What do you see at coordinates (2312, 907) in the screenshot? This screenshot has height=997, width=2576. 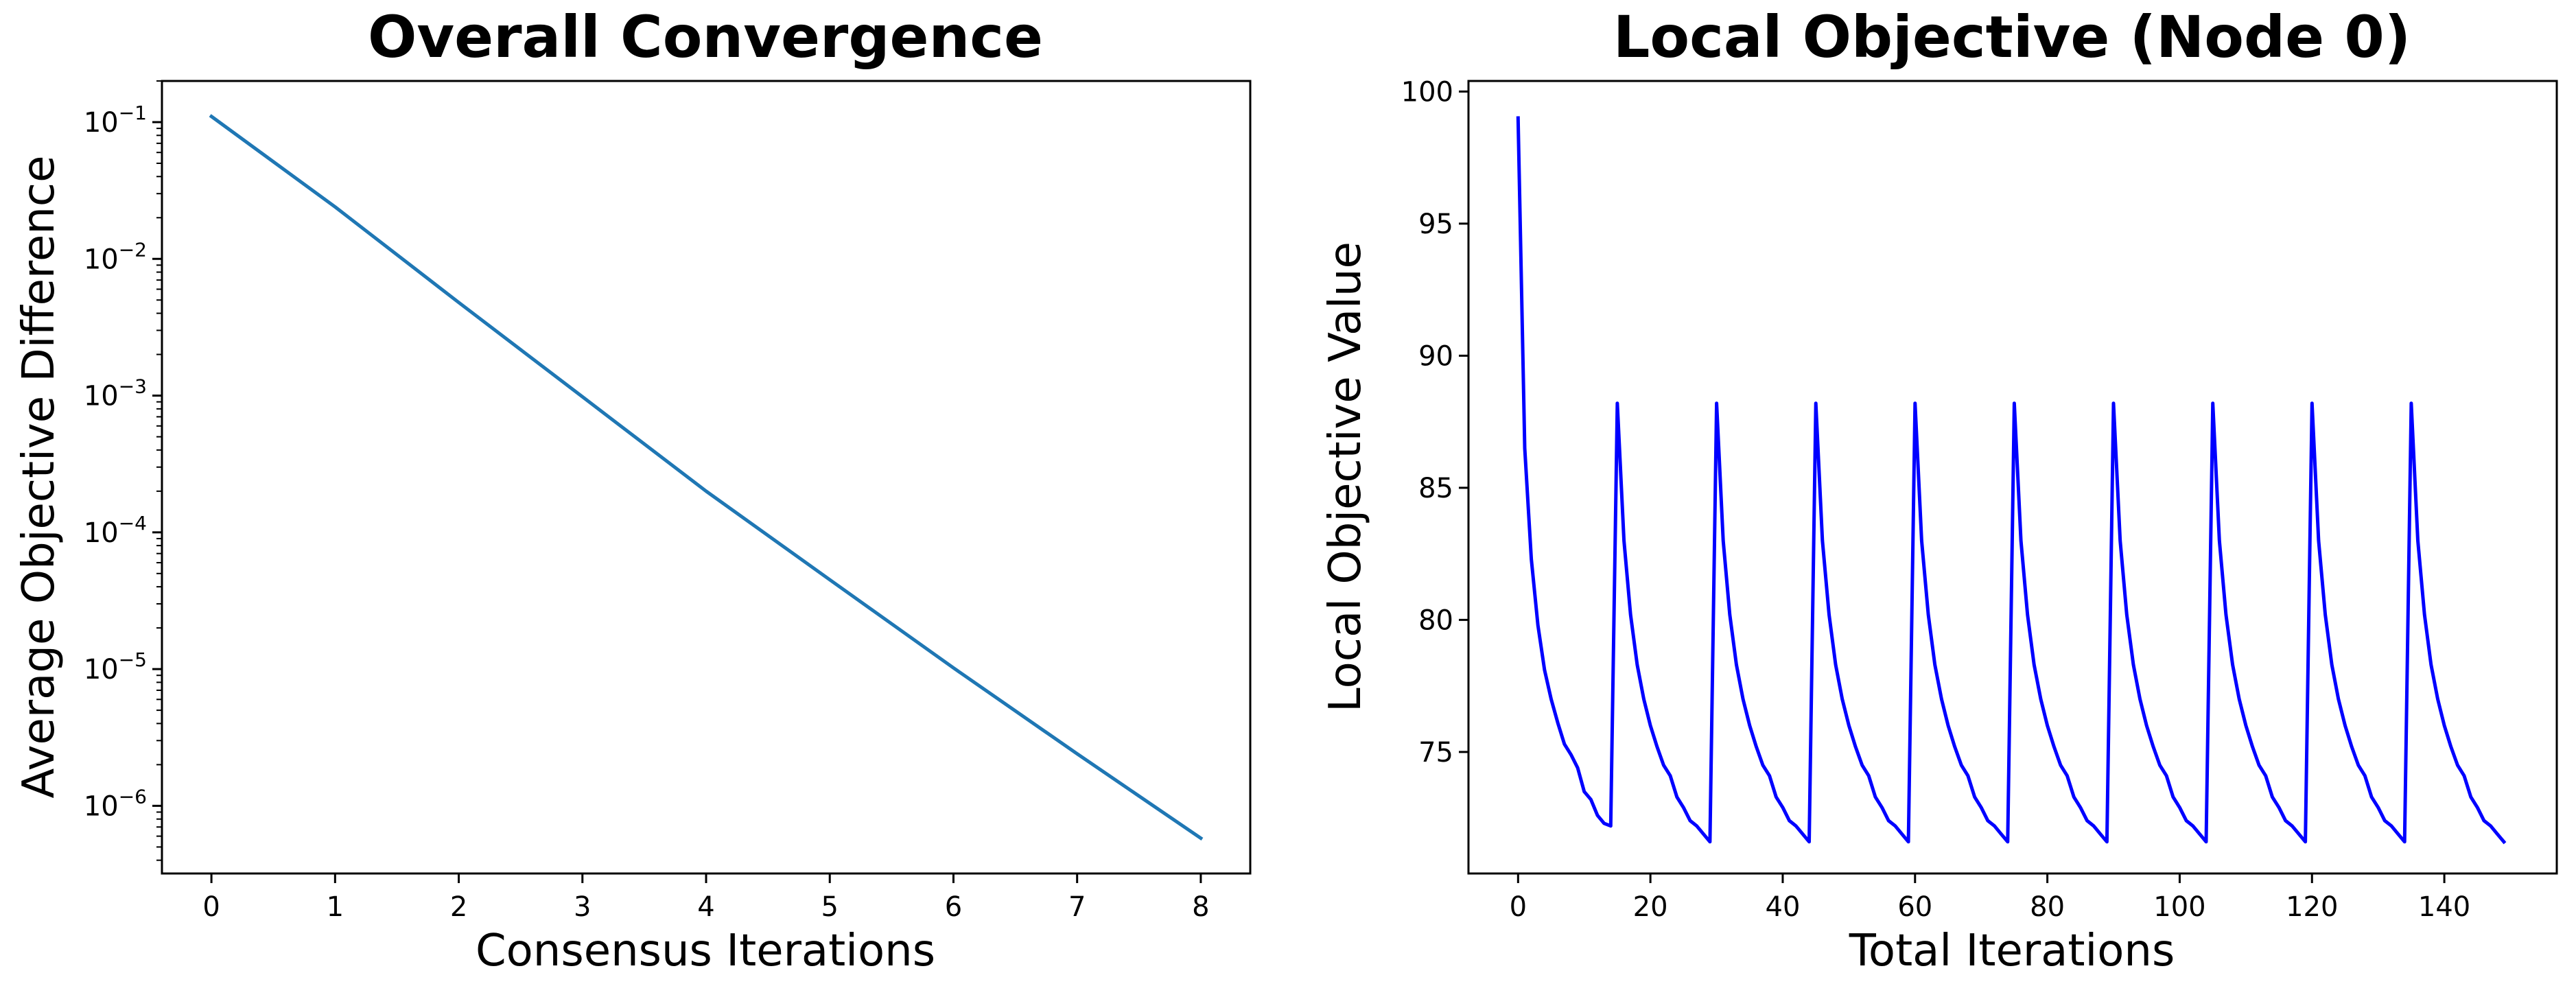 I see `x-tick-label: 120` at bounding box center [2312, 907].